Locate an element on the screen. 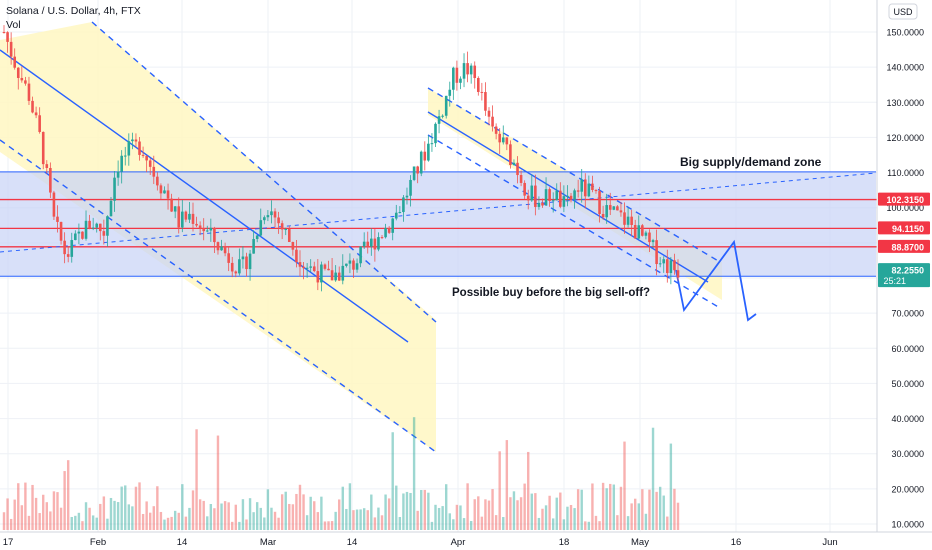  time-tick-label: 17 is located at coordinates (8, 542).